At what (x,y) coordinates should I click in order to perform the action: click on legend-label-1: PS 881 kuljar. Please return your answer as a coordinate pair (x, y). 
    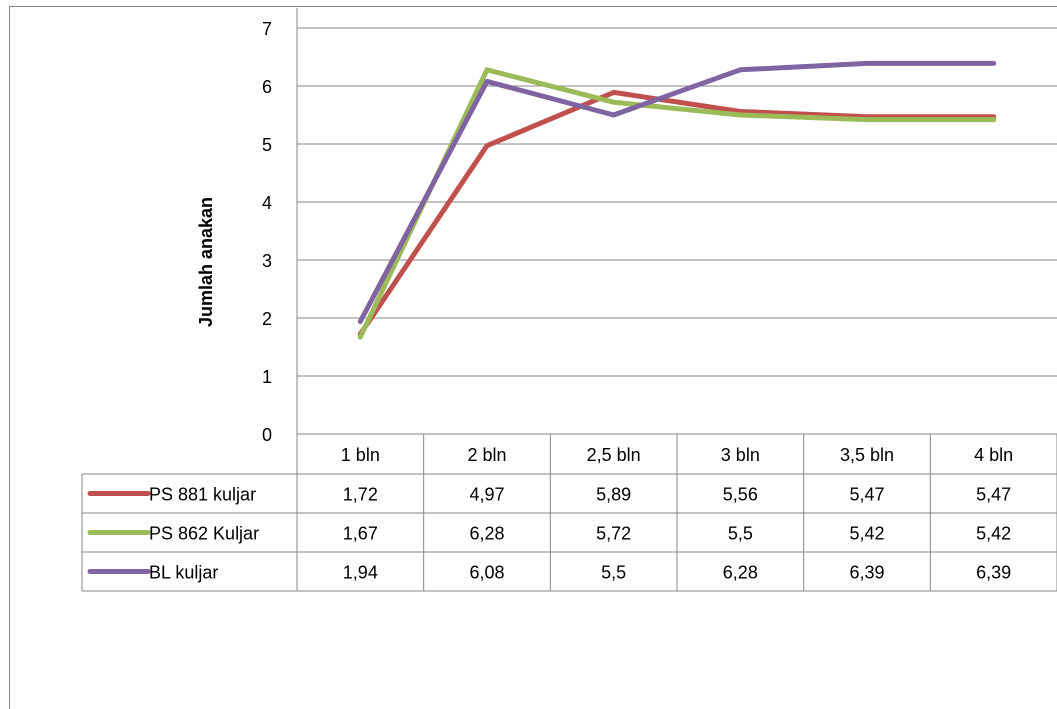
    Looking at the image, I should click on (202, 495).